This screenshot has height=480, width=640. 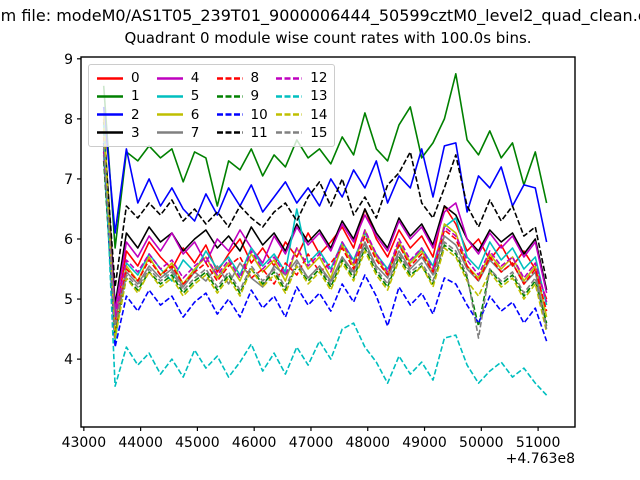 What do you see at coordinates (259, 132) in the screenshot?
I see `legend-label: 11` at bounding box center [259, 132].